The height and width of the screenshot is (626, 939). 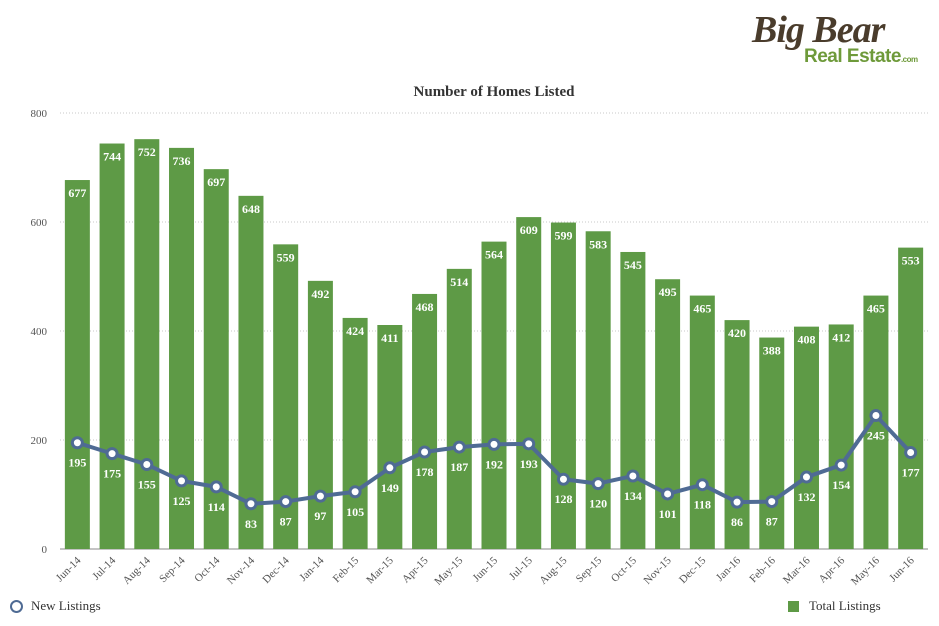 I want to click on x-tick-label: May-16, so click(x=865, y=570).